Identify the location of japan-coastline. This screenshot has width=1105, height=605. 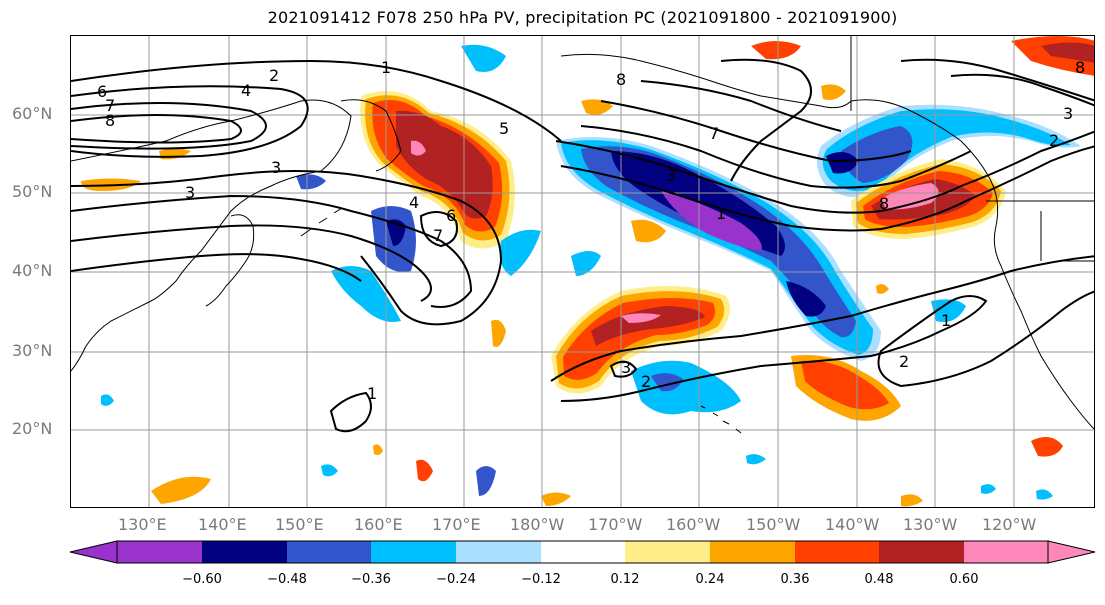
(230, 260).